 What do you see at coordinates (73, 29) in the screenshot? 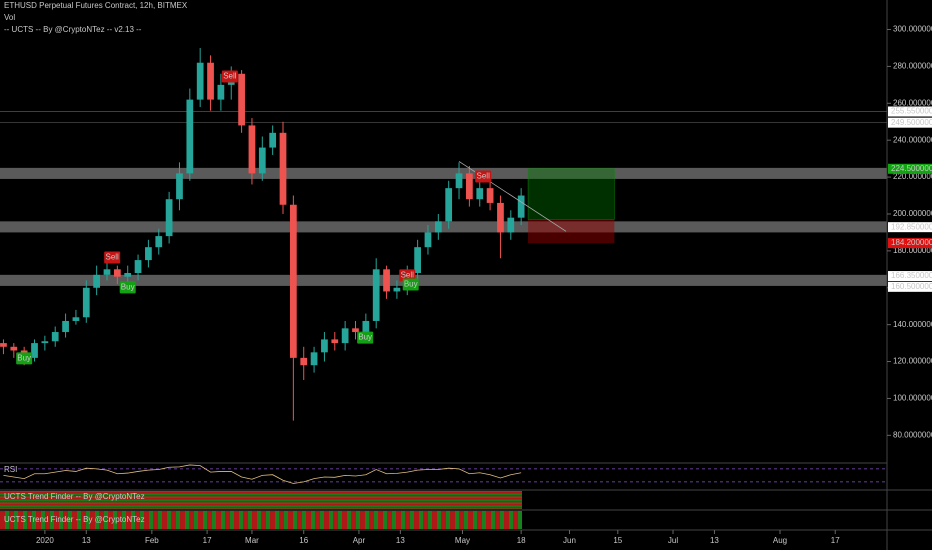
I see `legend-item: -- UCTS -- By @CryptoNTez -- v2.13 --` at bounding box center [73, 29].